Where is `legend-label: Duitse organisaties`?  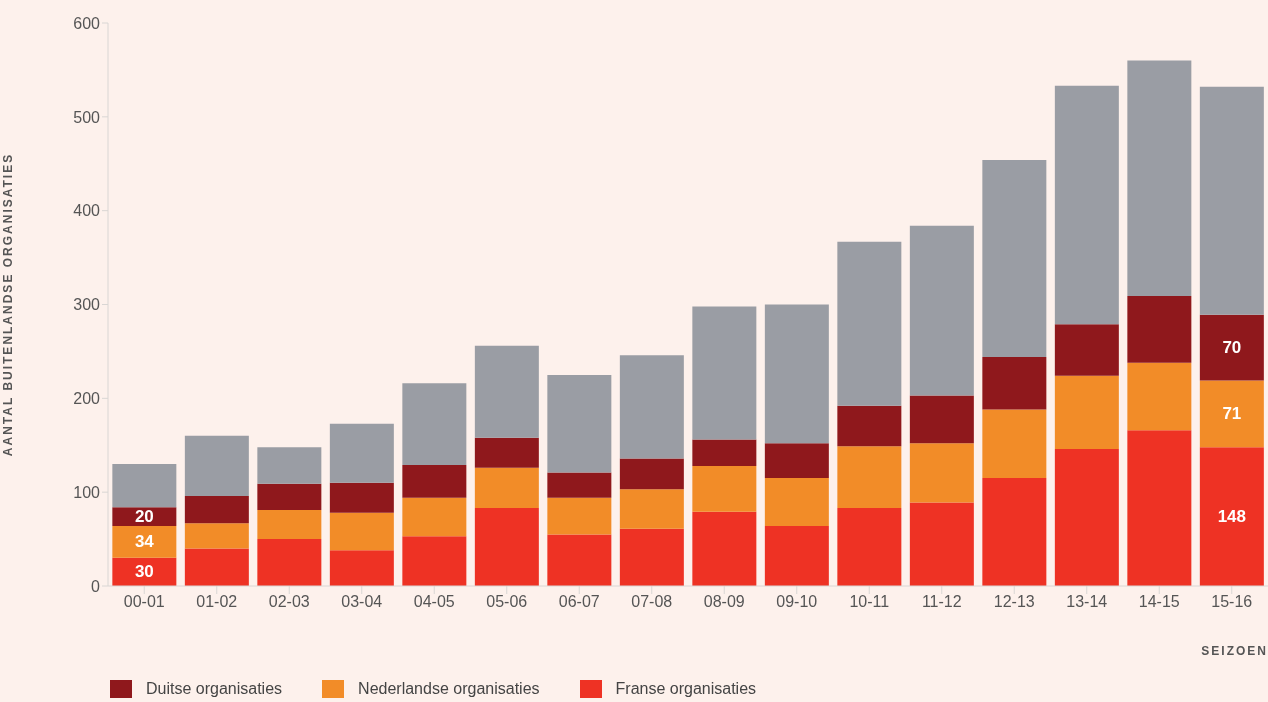 legend-label: Duitse organisaties is located at coordinates (214, 689).